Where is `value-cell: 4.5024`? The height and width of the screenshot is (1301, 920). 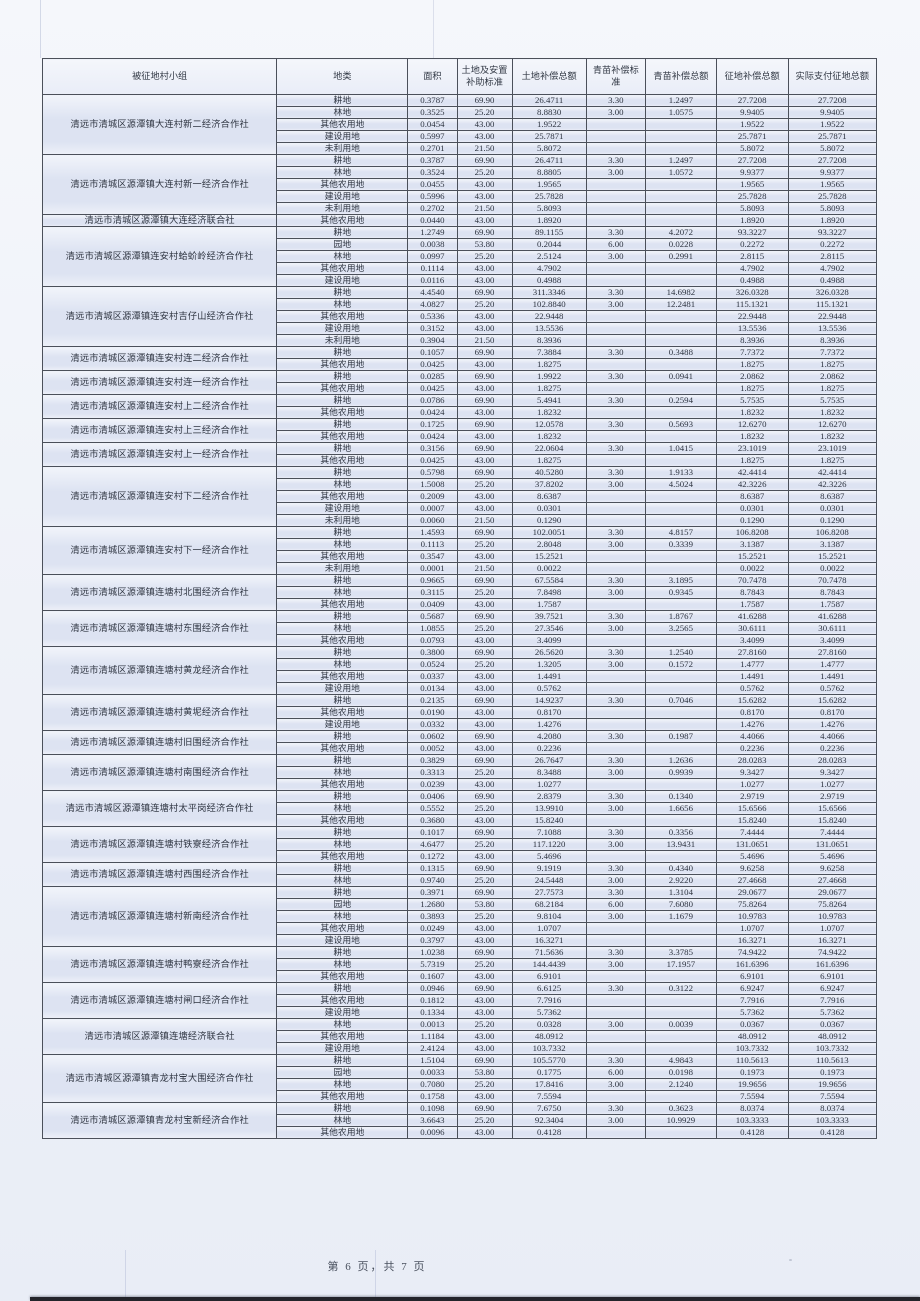
value-cell: 4.5024 is located at coordinates (680, 484).